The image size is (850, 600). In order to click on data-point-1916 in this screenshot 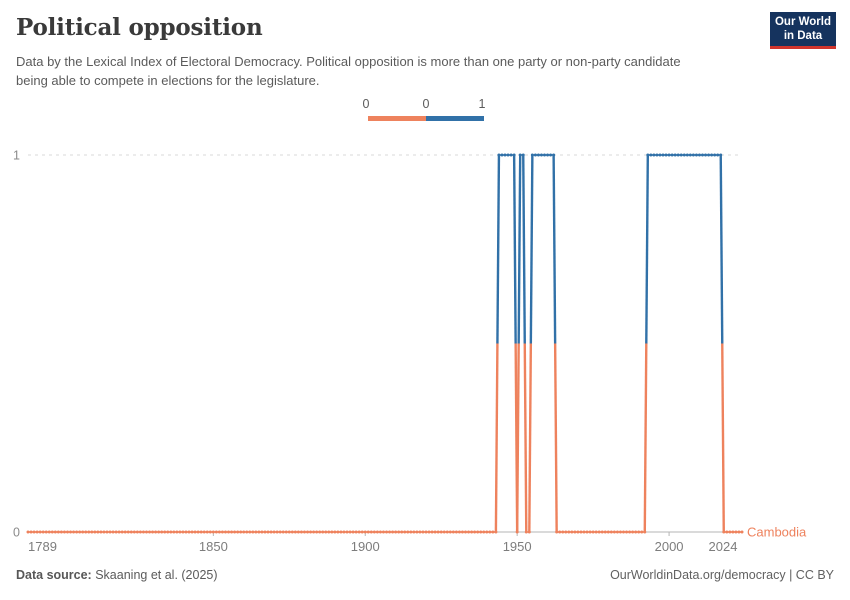, I will do `click(414, 532)`.